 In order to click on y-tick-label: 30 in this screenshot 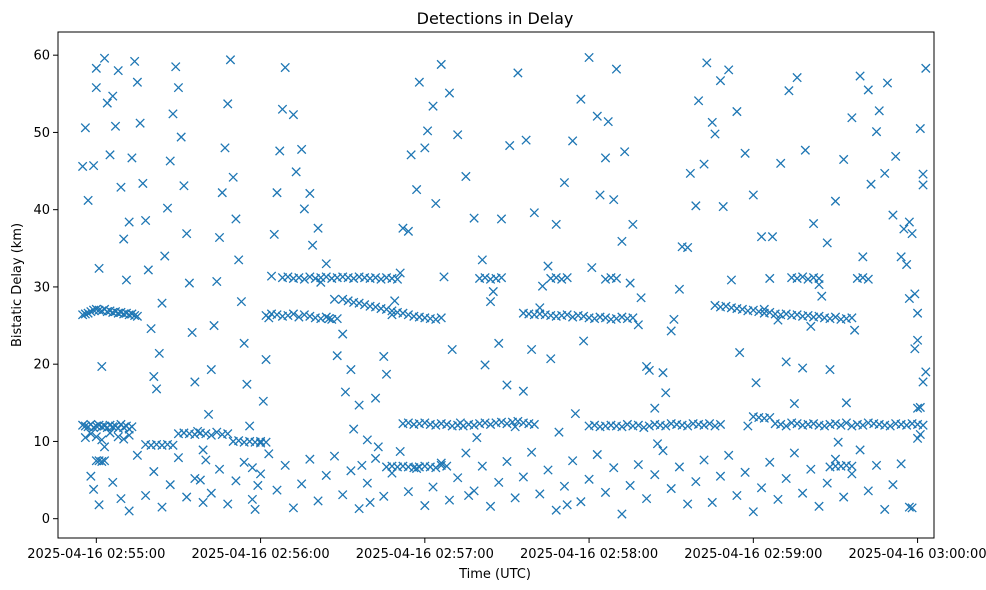, I will do `click(41, 287)`.